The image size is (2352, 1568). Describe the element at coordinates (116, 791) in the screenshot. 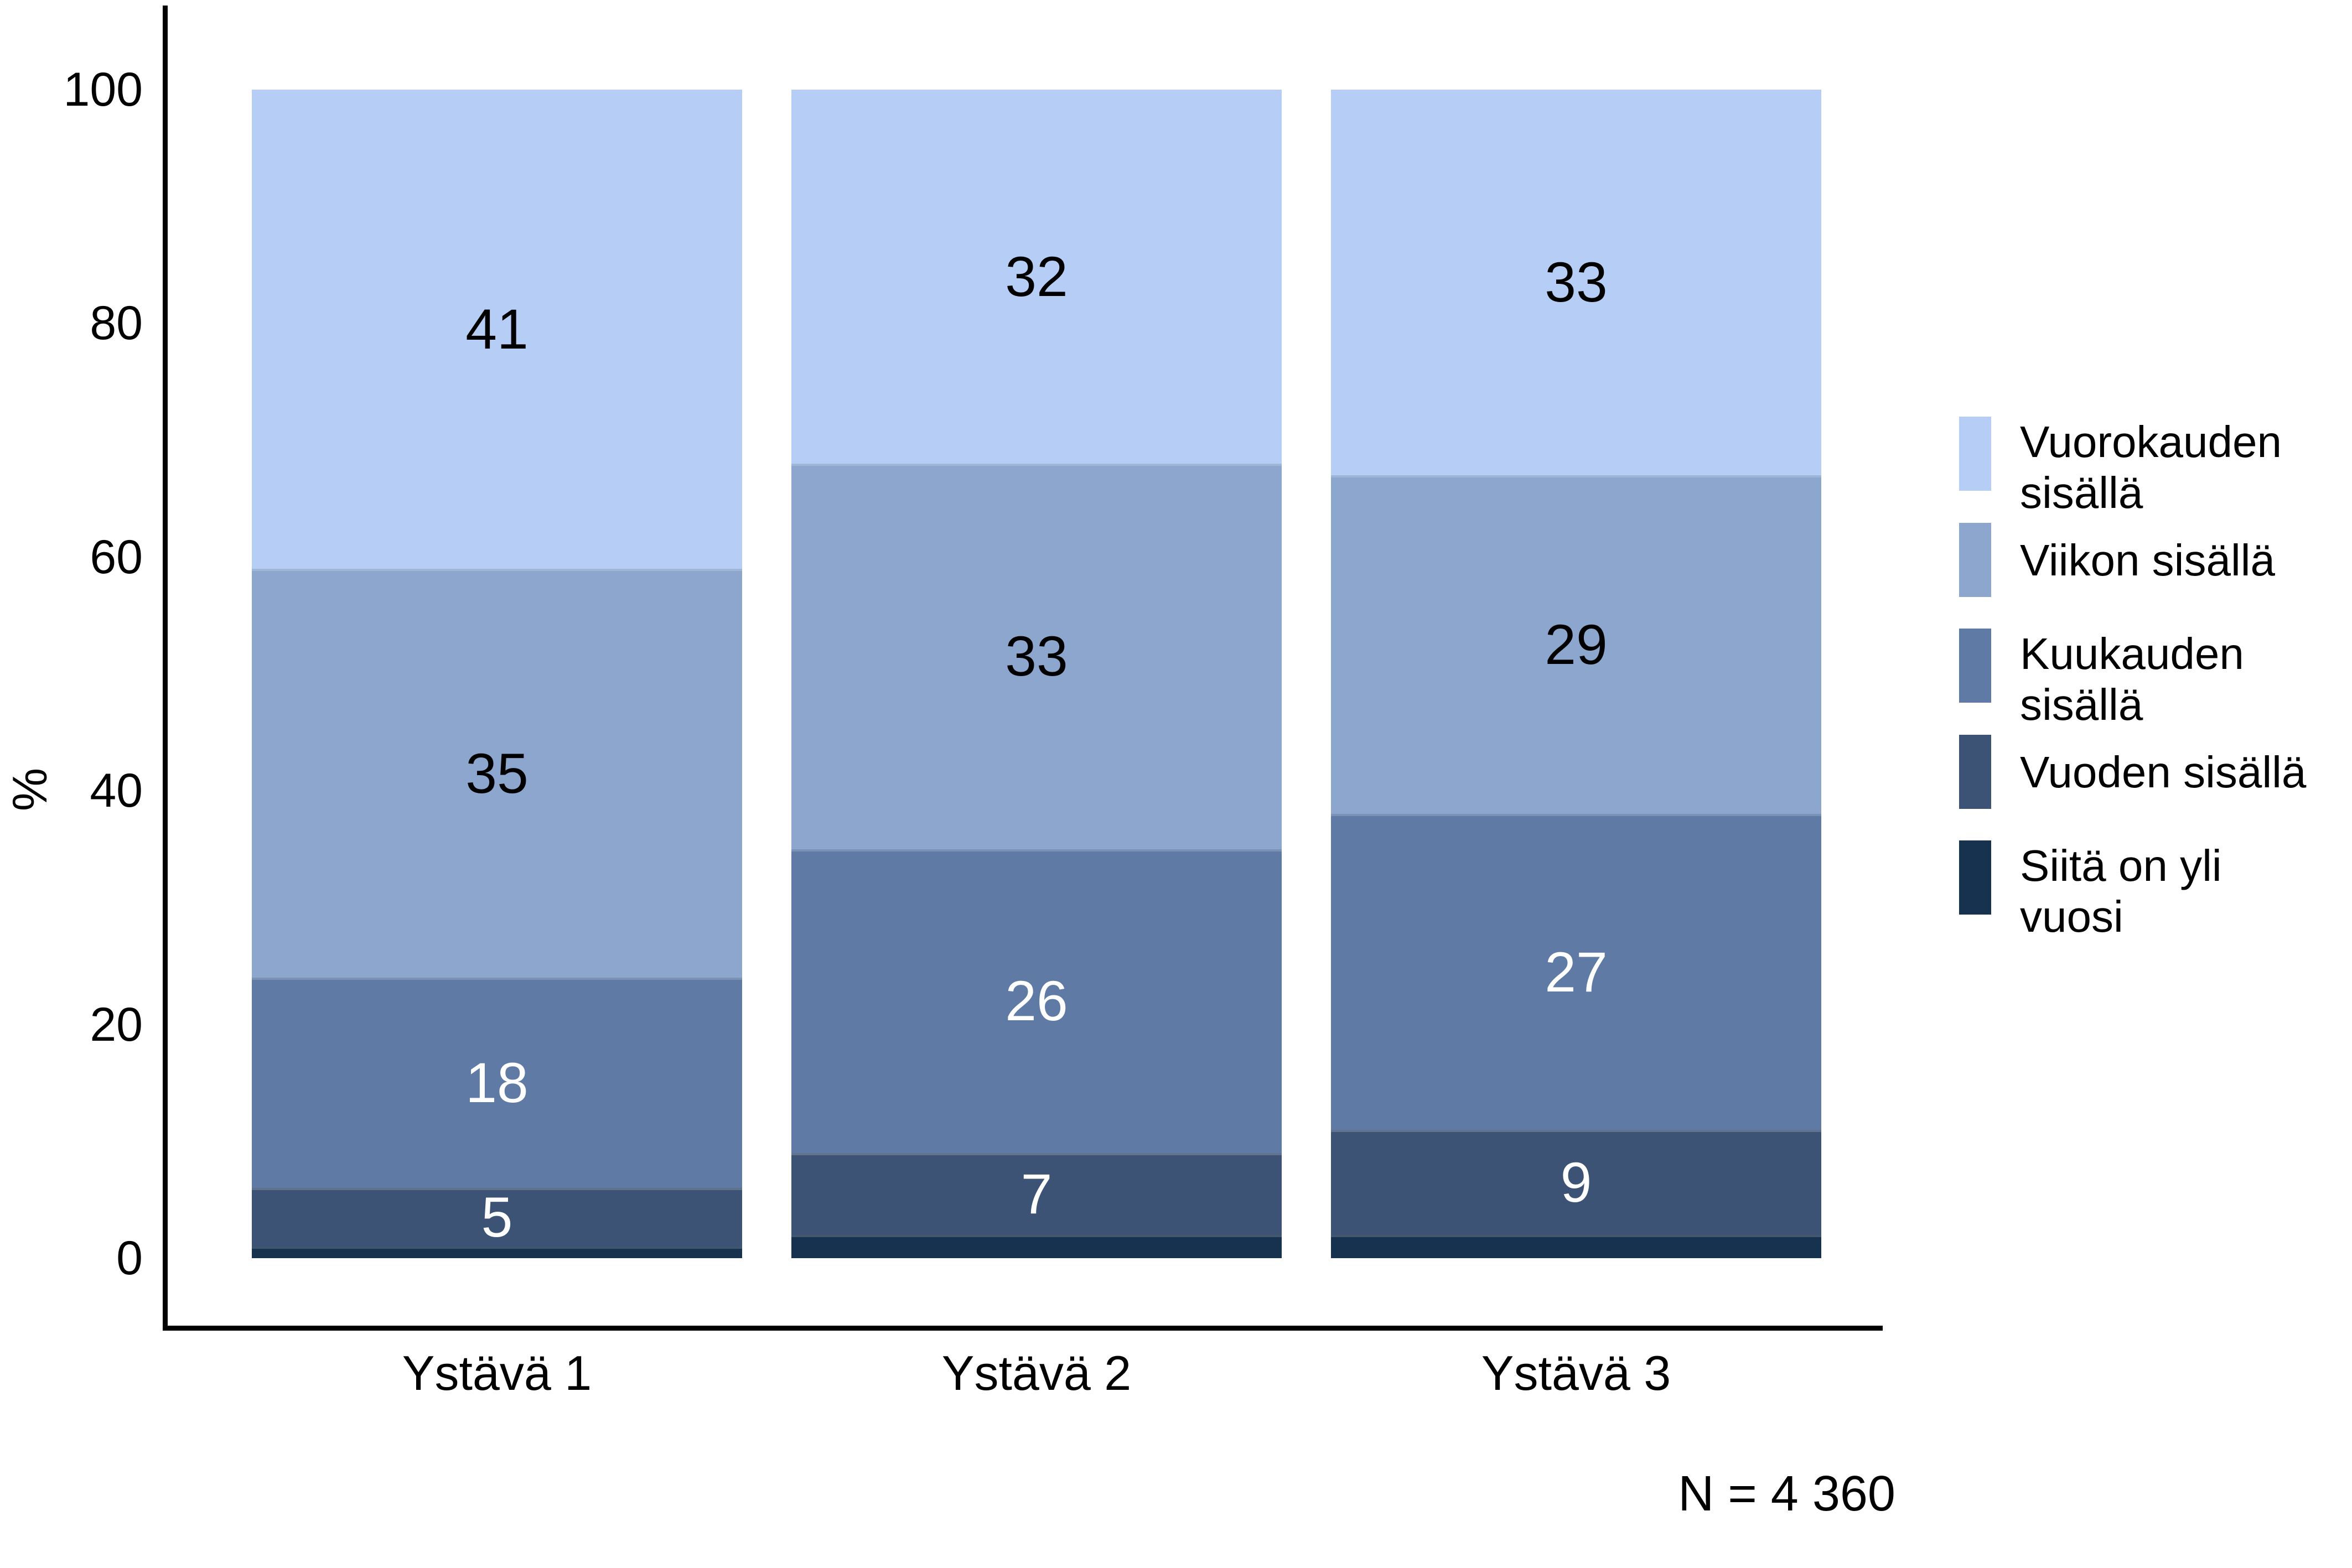

I see `y-tick-label: 40` at that location.